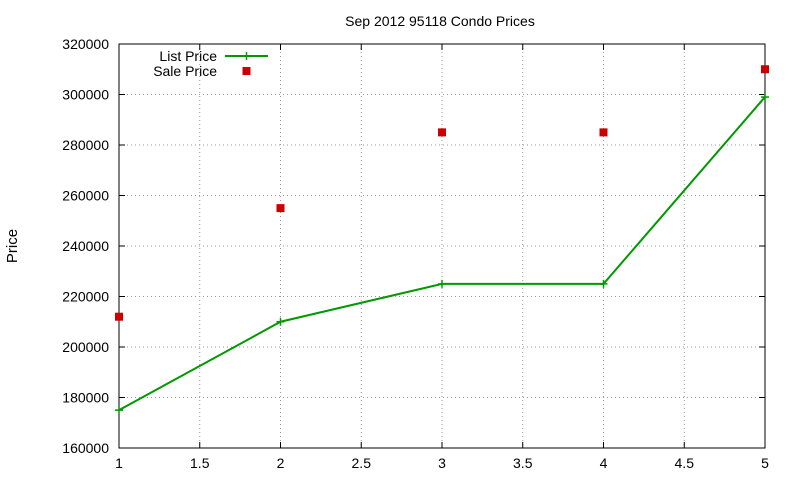 This screenshot has height=480, width=800. What do you see at coordinates (85, 196) in the screenshot?
I see `y-tick-label: 260000` at bounding box center [85, 196].